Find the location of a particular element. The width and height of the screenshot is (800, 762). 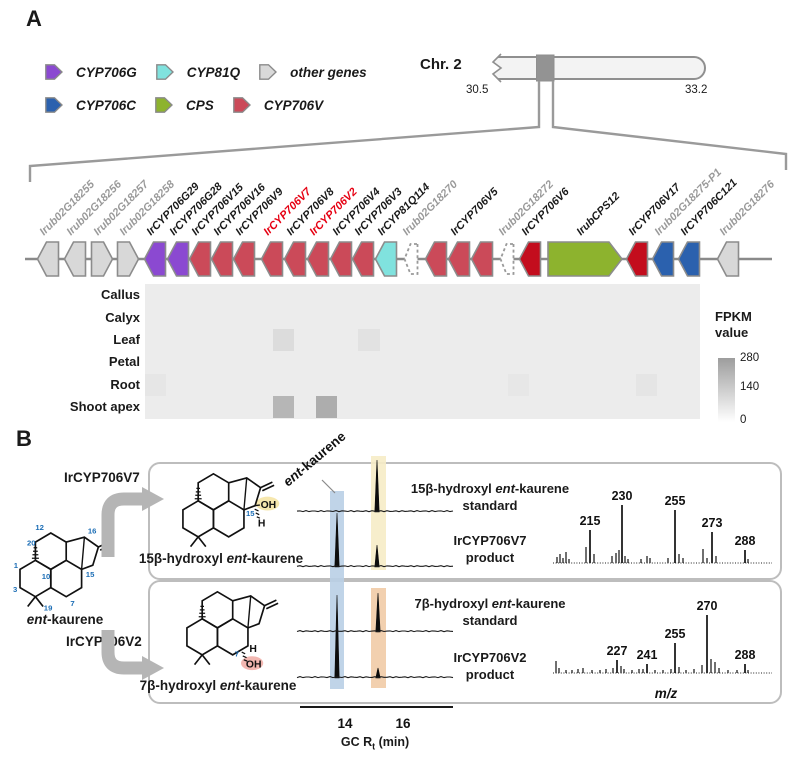

enzyme-label-v2: IrCYP706V2 is located at coordinates (104, 641).